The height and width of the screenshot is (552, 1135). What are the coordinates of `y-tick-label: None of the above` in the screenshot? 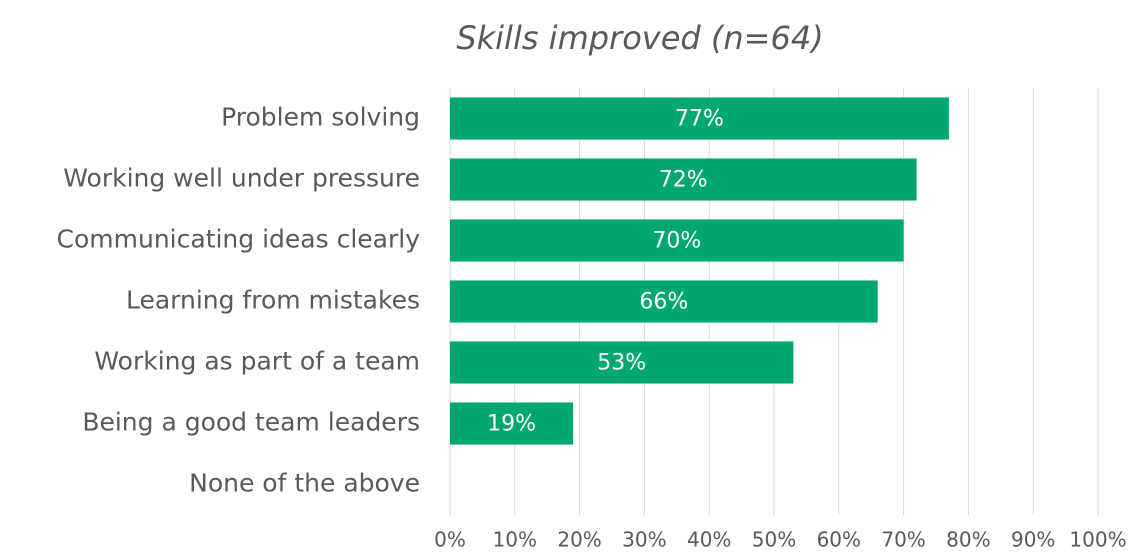 It's located at (304, 483).